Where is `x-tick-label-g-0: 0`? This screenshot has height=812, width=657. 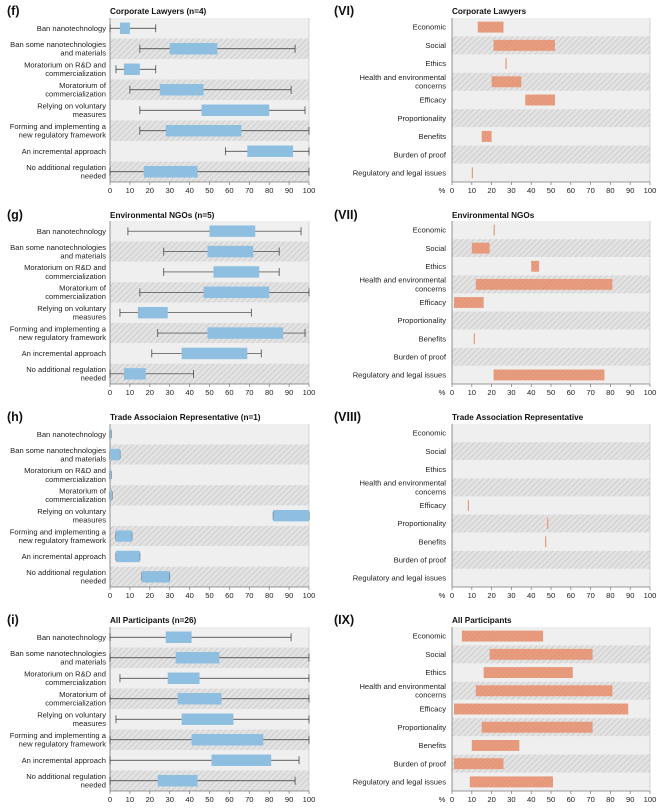
x-tick-label-g-0: 0 is located at coordinates (110, 392).